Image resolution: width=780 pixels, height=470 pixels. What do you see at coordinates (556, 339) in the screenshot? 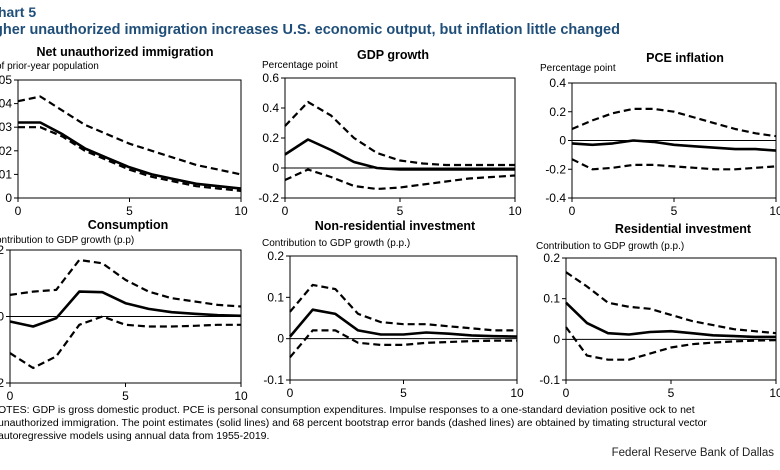
I see `panel-6-y-tick-label: 0` at bounding box center [556, 339].